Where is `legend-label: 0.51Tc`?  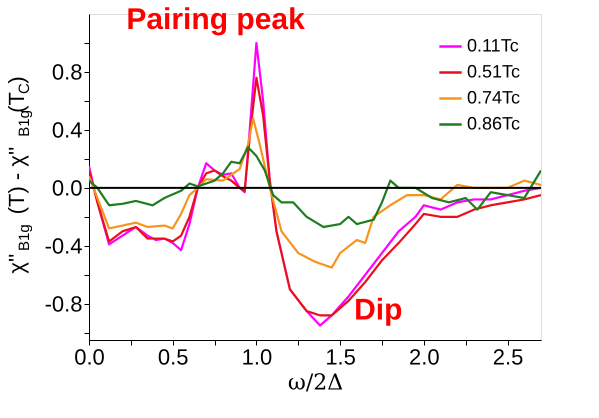 legend-label: 0.51Tc is located at coordinates (493, 72).